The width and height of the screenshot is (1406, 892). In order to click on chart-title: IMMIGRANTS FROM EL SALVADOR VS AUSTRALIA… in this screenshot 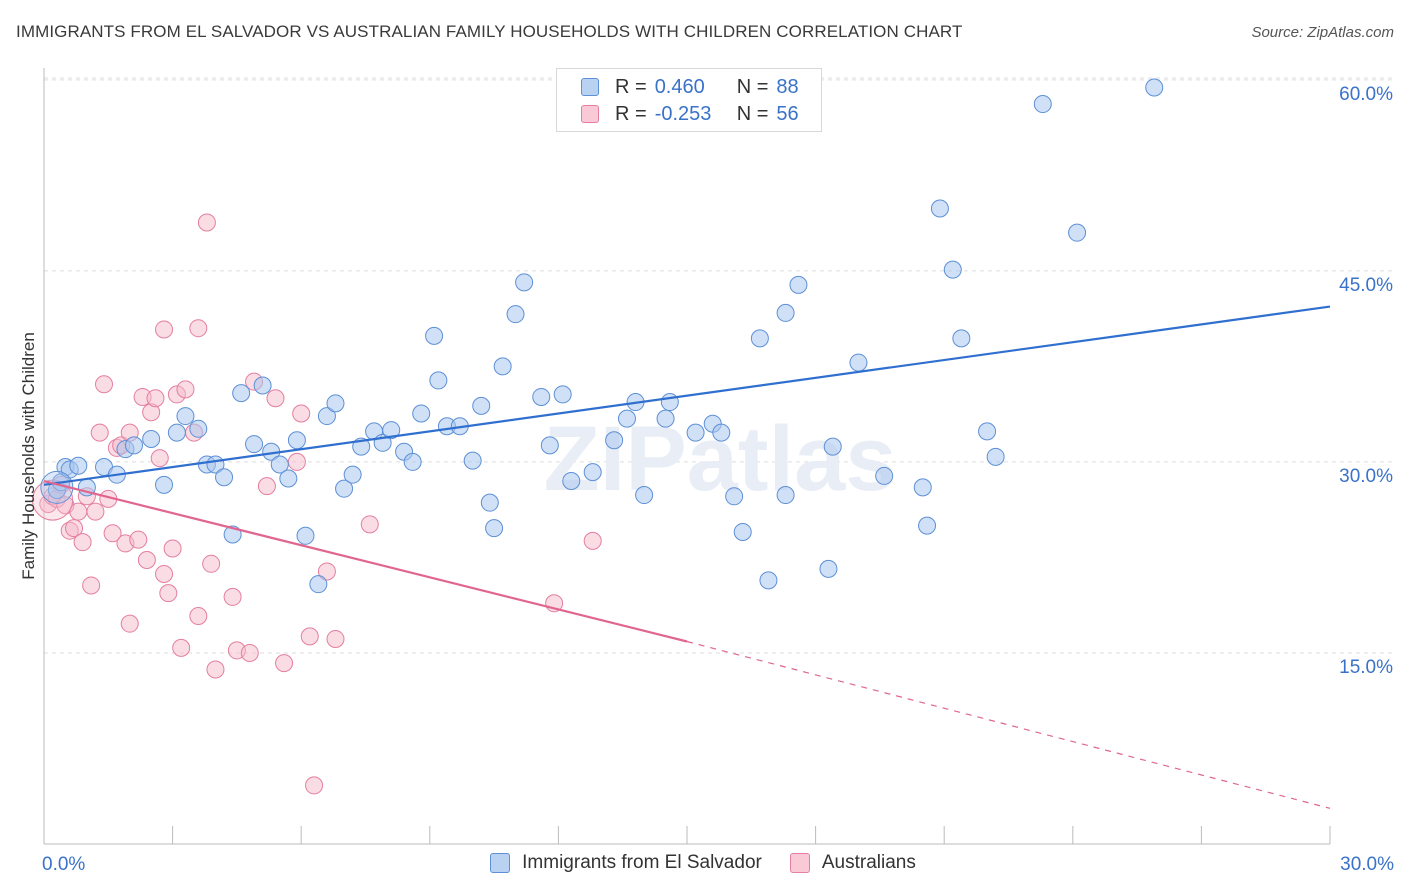, I will do `click(489, 31)`.